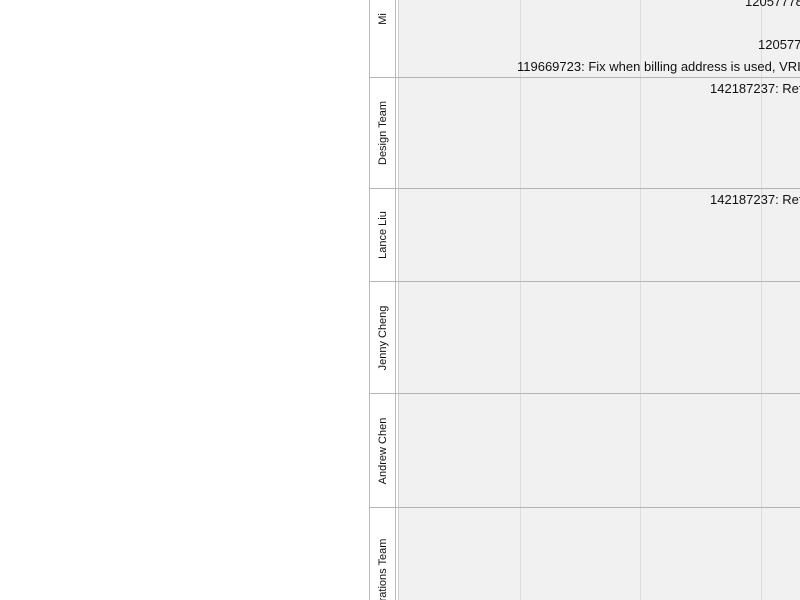 This screenshot has width=800, height=600. Describe the element at coordinates (382, 569) in the screenshot. I see `row-label-text: rations Team` at that location.